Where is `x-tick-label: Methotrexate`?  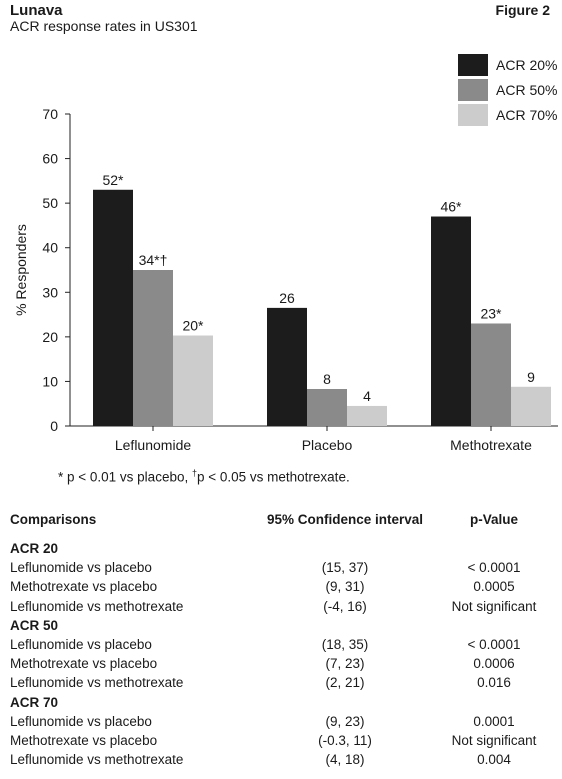 x-tick-label: Methotrexate is located at coordinates (491, 445).